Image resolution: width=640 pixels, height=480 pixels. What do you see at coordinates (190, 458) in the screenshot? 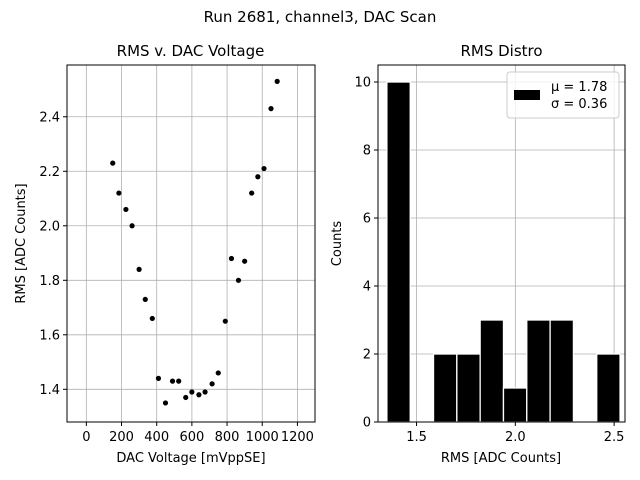
I see `scatter-xlabel: DAC Voltage [mVppSE]` at bounding box center [190, 458].